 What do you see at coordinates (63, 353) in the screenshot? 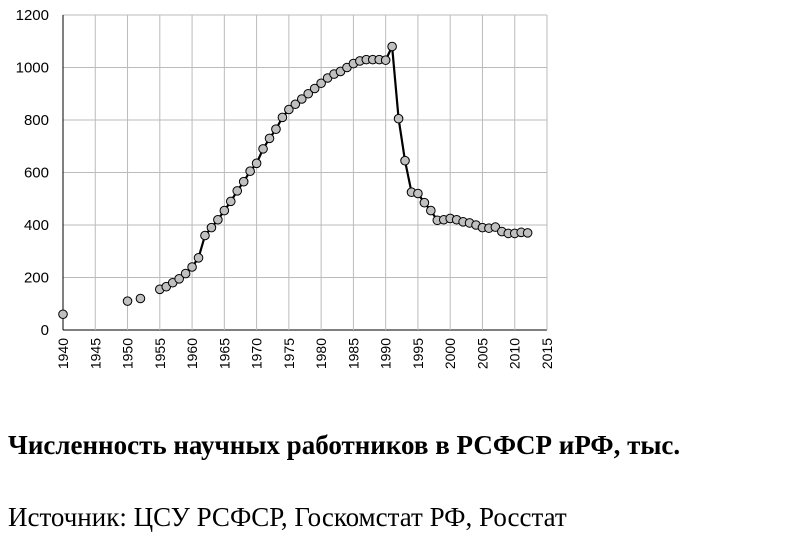
I see `x-tick-label: 1940` at bounding box center [63, 353].